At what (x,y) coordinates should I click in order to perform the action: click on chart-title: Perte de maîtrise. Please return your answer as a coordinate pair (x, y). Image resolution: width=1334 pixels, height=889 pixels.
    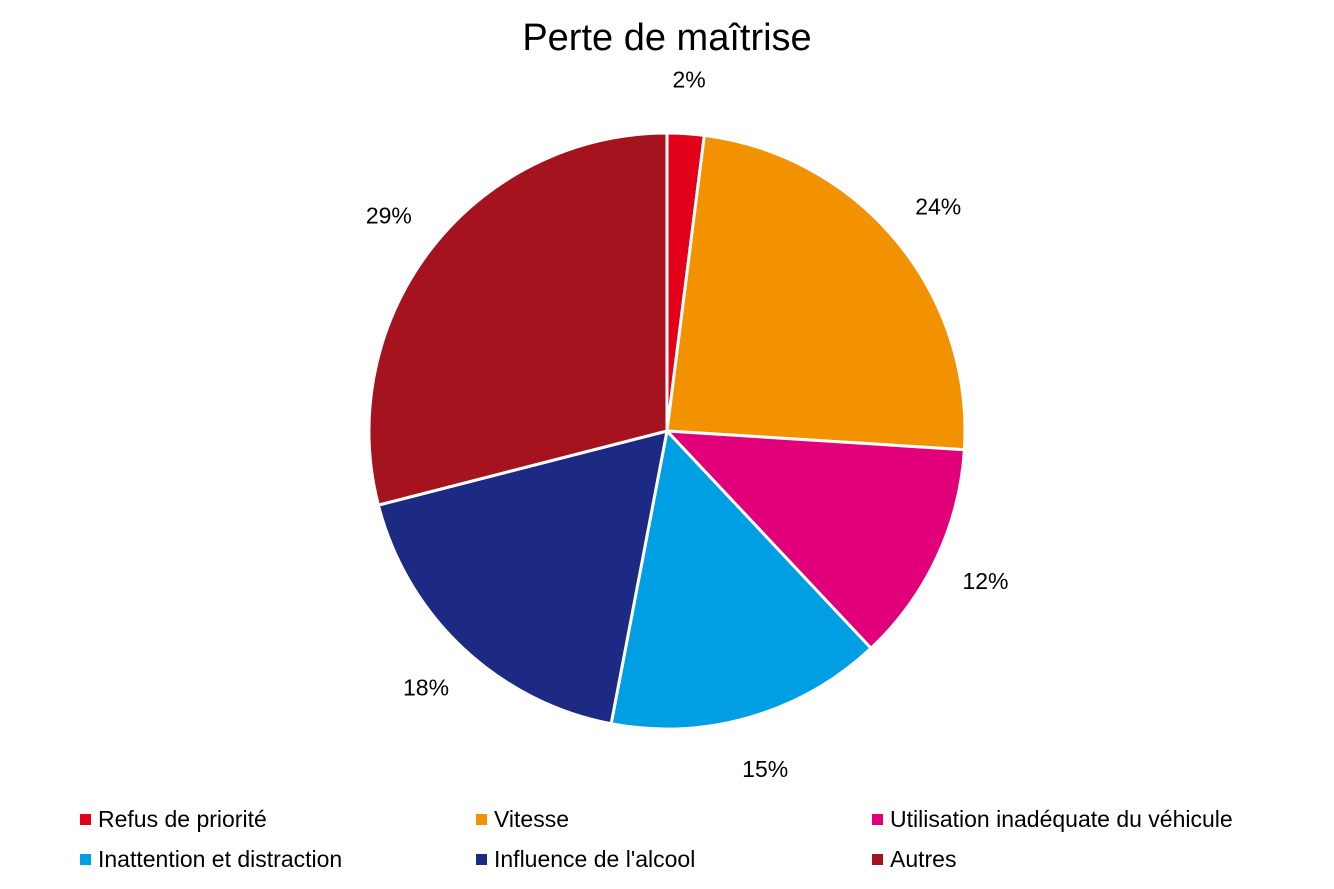
    Looking at the image, I should click on (667, 38).